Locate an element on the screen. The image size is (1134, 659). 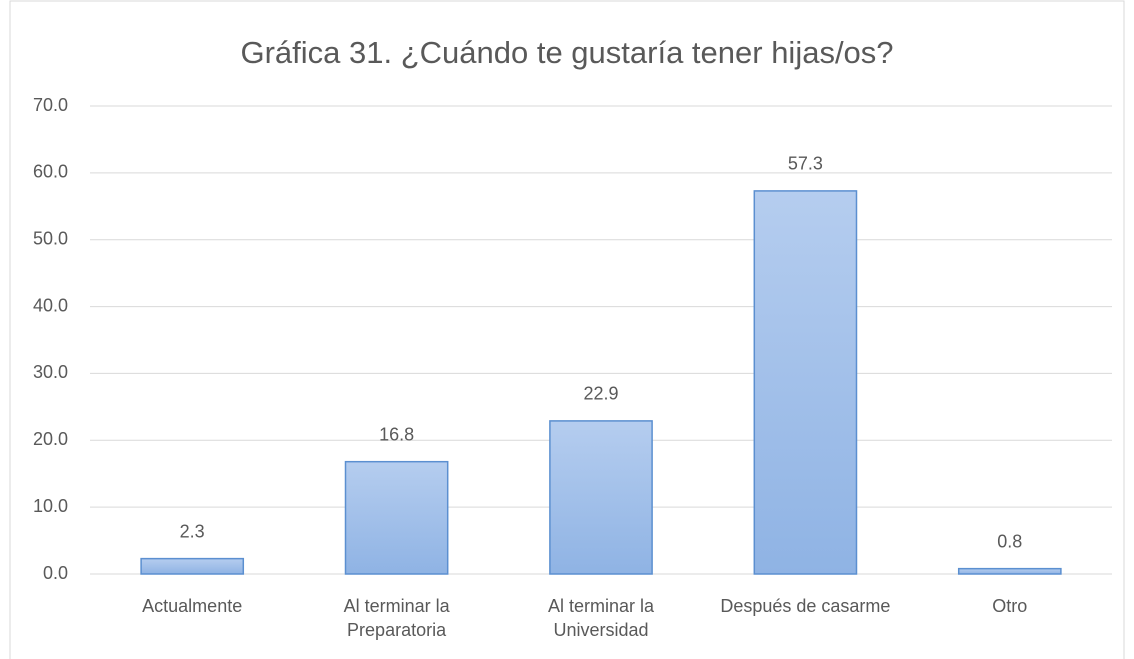
data-label: 16.8 is located at coordinates (396, 434).